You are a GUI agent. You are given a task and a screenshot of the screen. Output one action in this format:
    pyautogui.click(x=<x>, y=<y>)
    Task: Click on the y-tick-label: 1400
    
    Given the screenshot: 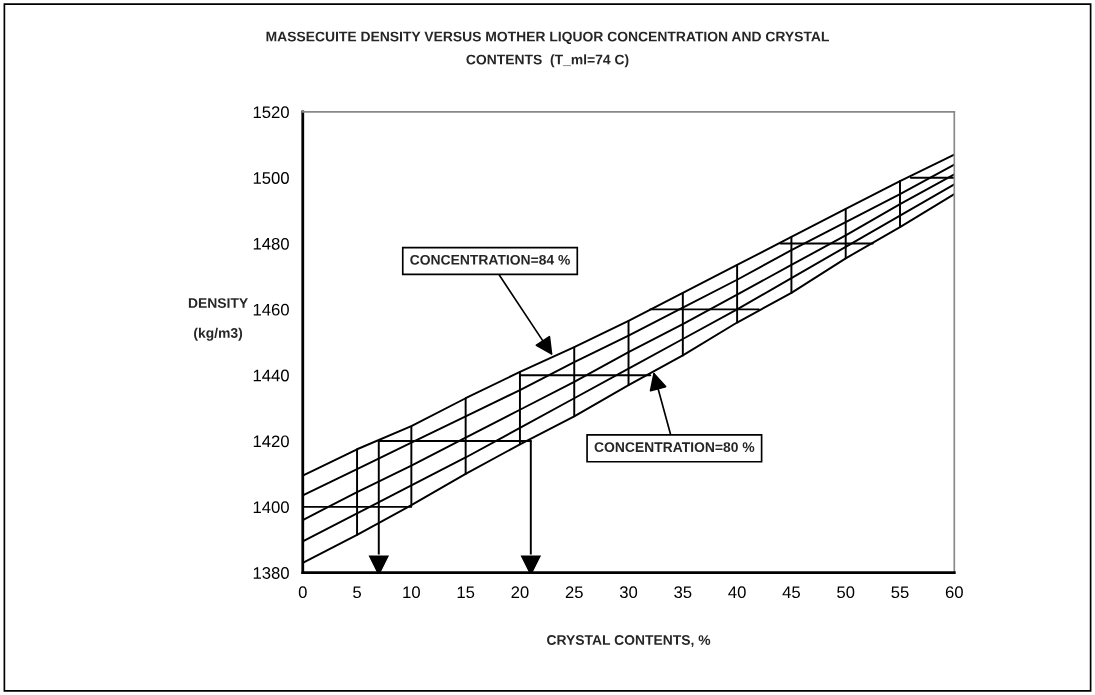 What is the action you would take?
    pyautogui.click(x=271, y=507)
    